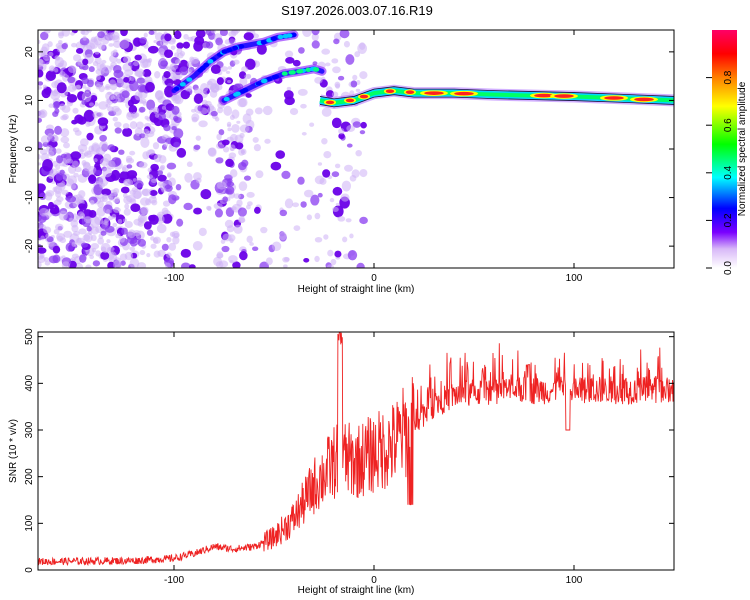 The image size is (750, 600). Describe the element at coordinates (29, 429) in the screenshot. I see `y-tick-label: 300` at that location.